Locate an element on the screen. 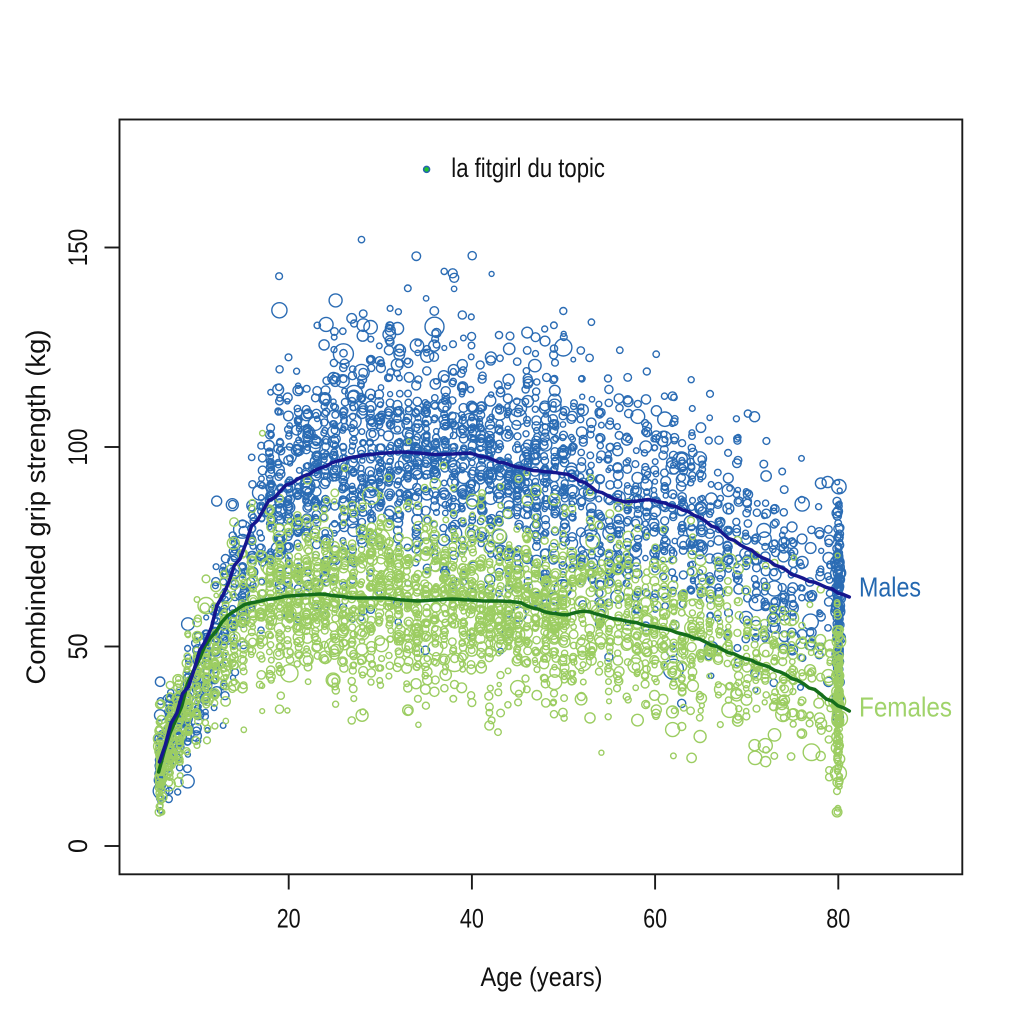  svg-text: 40 is located at coordinates (472, 919).